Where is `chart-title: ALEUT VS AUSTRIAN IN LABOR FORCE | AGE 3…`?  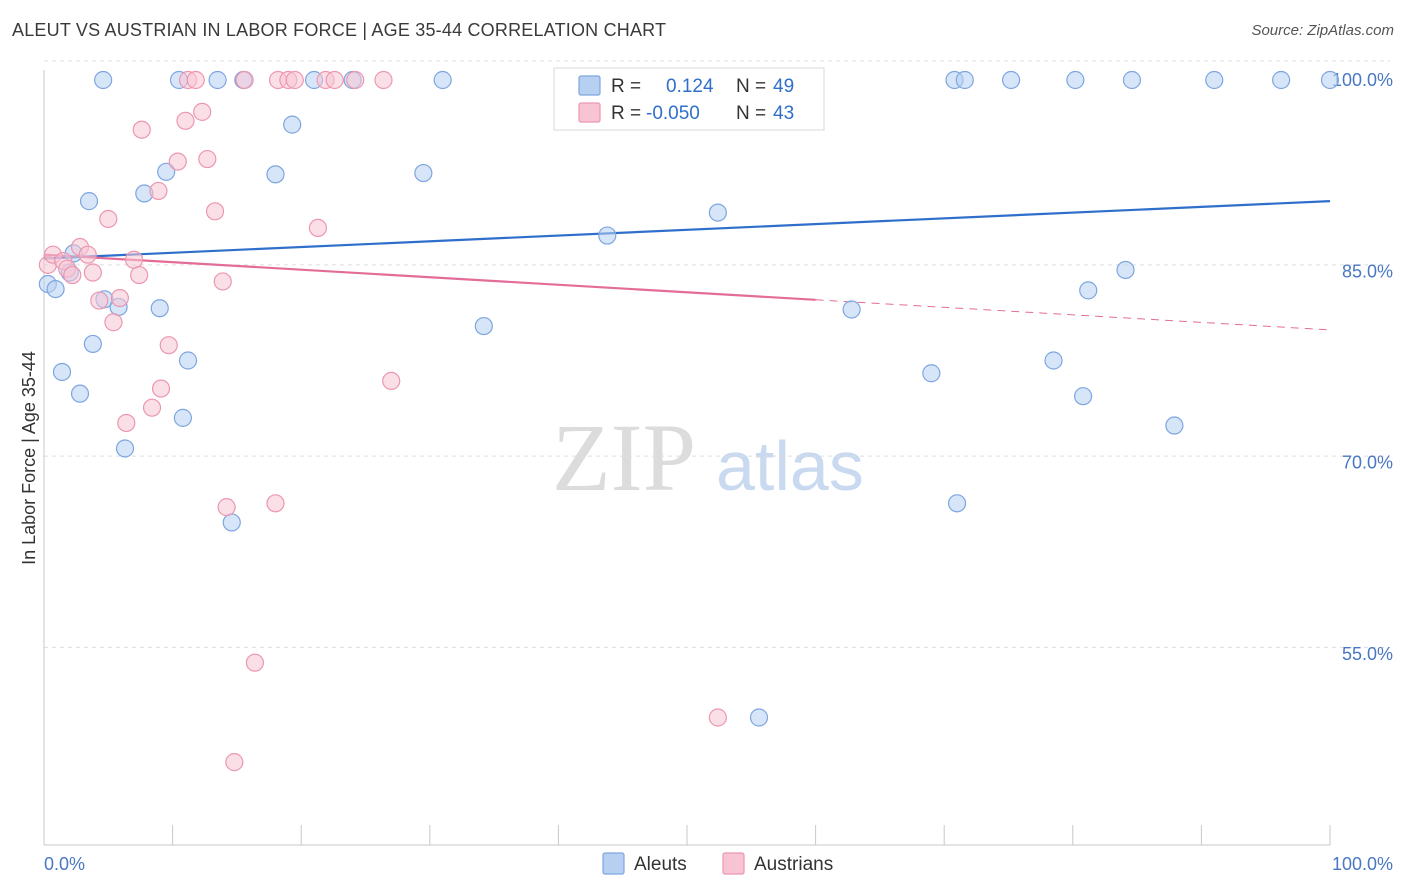
chart-title: ALEUT VS AUSTRIAN IN LABOR FORCE | AGE 3… is located at coordinates (339, 30).